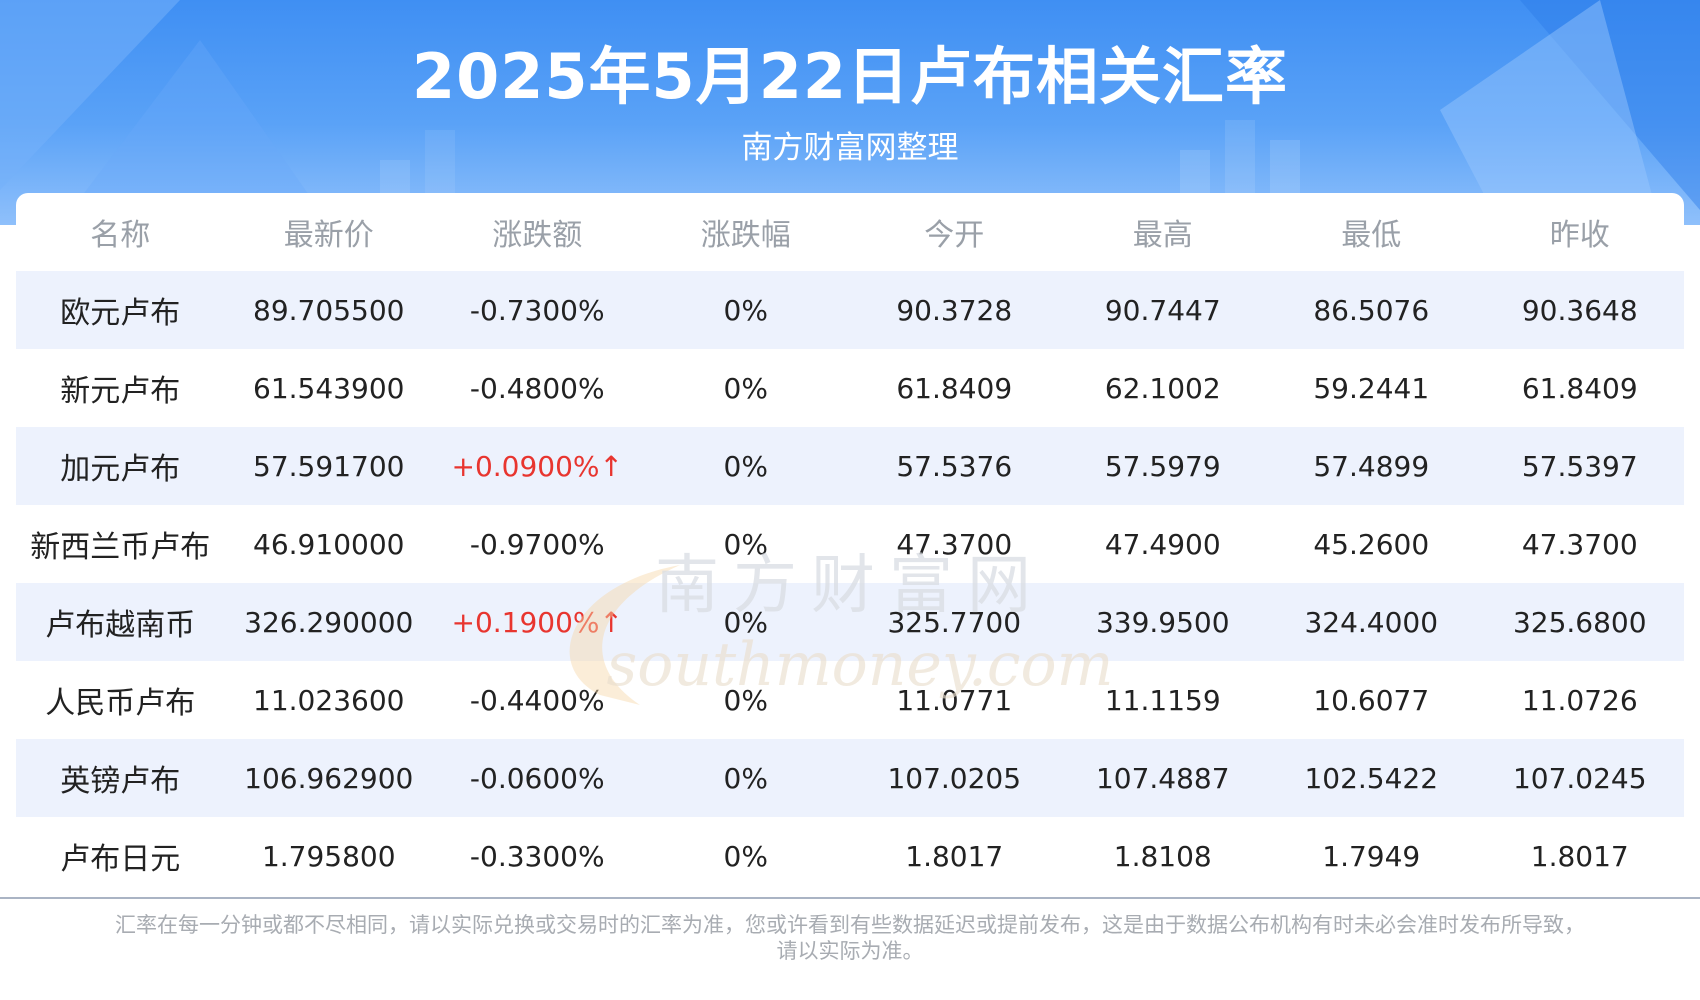 The height and width of the screenshot is (1000, 1700). I want to click on change-cell: +0.0900%↑, so click(537, 466).